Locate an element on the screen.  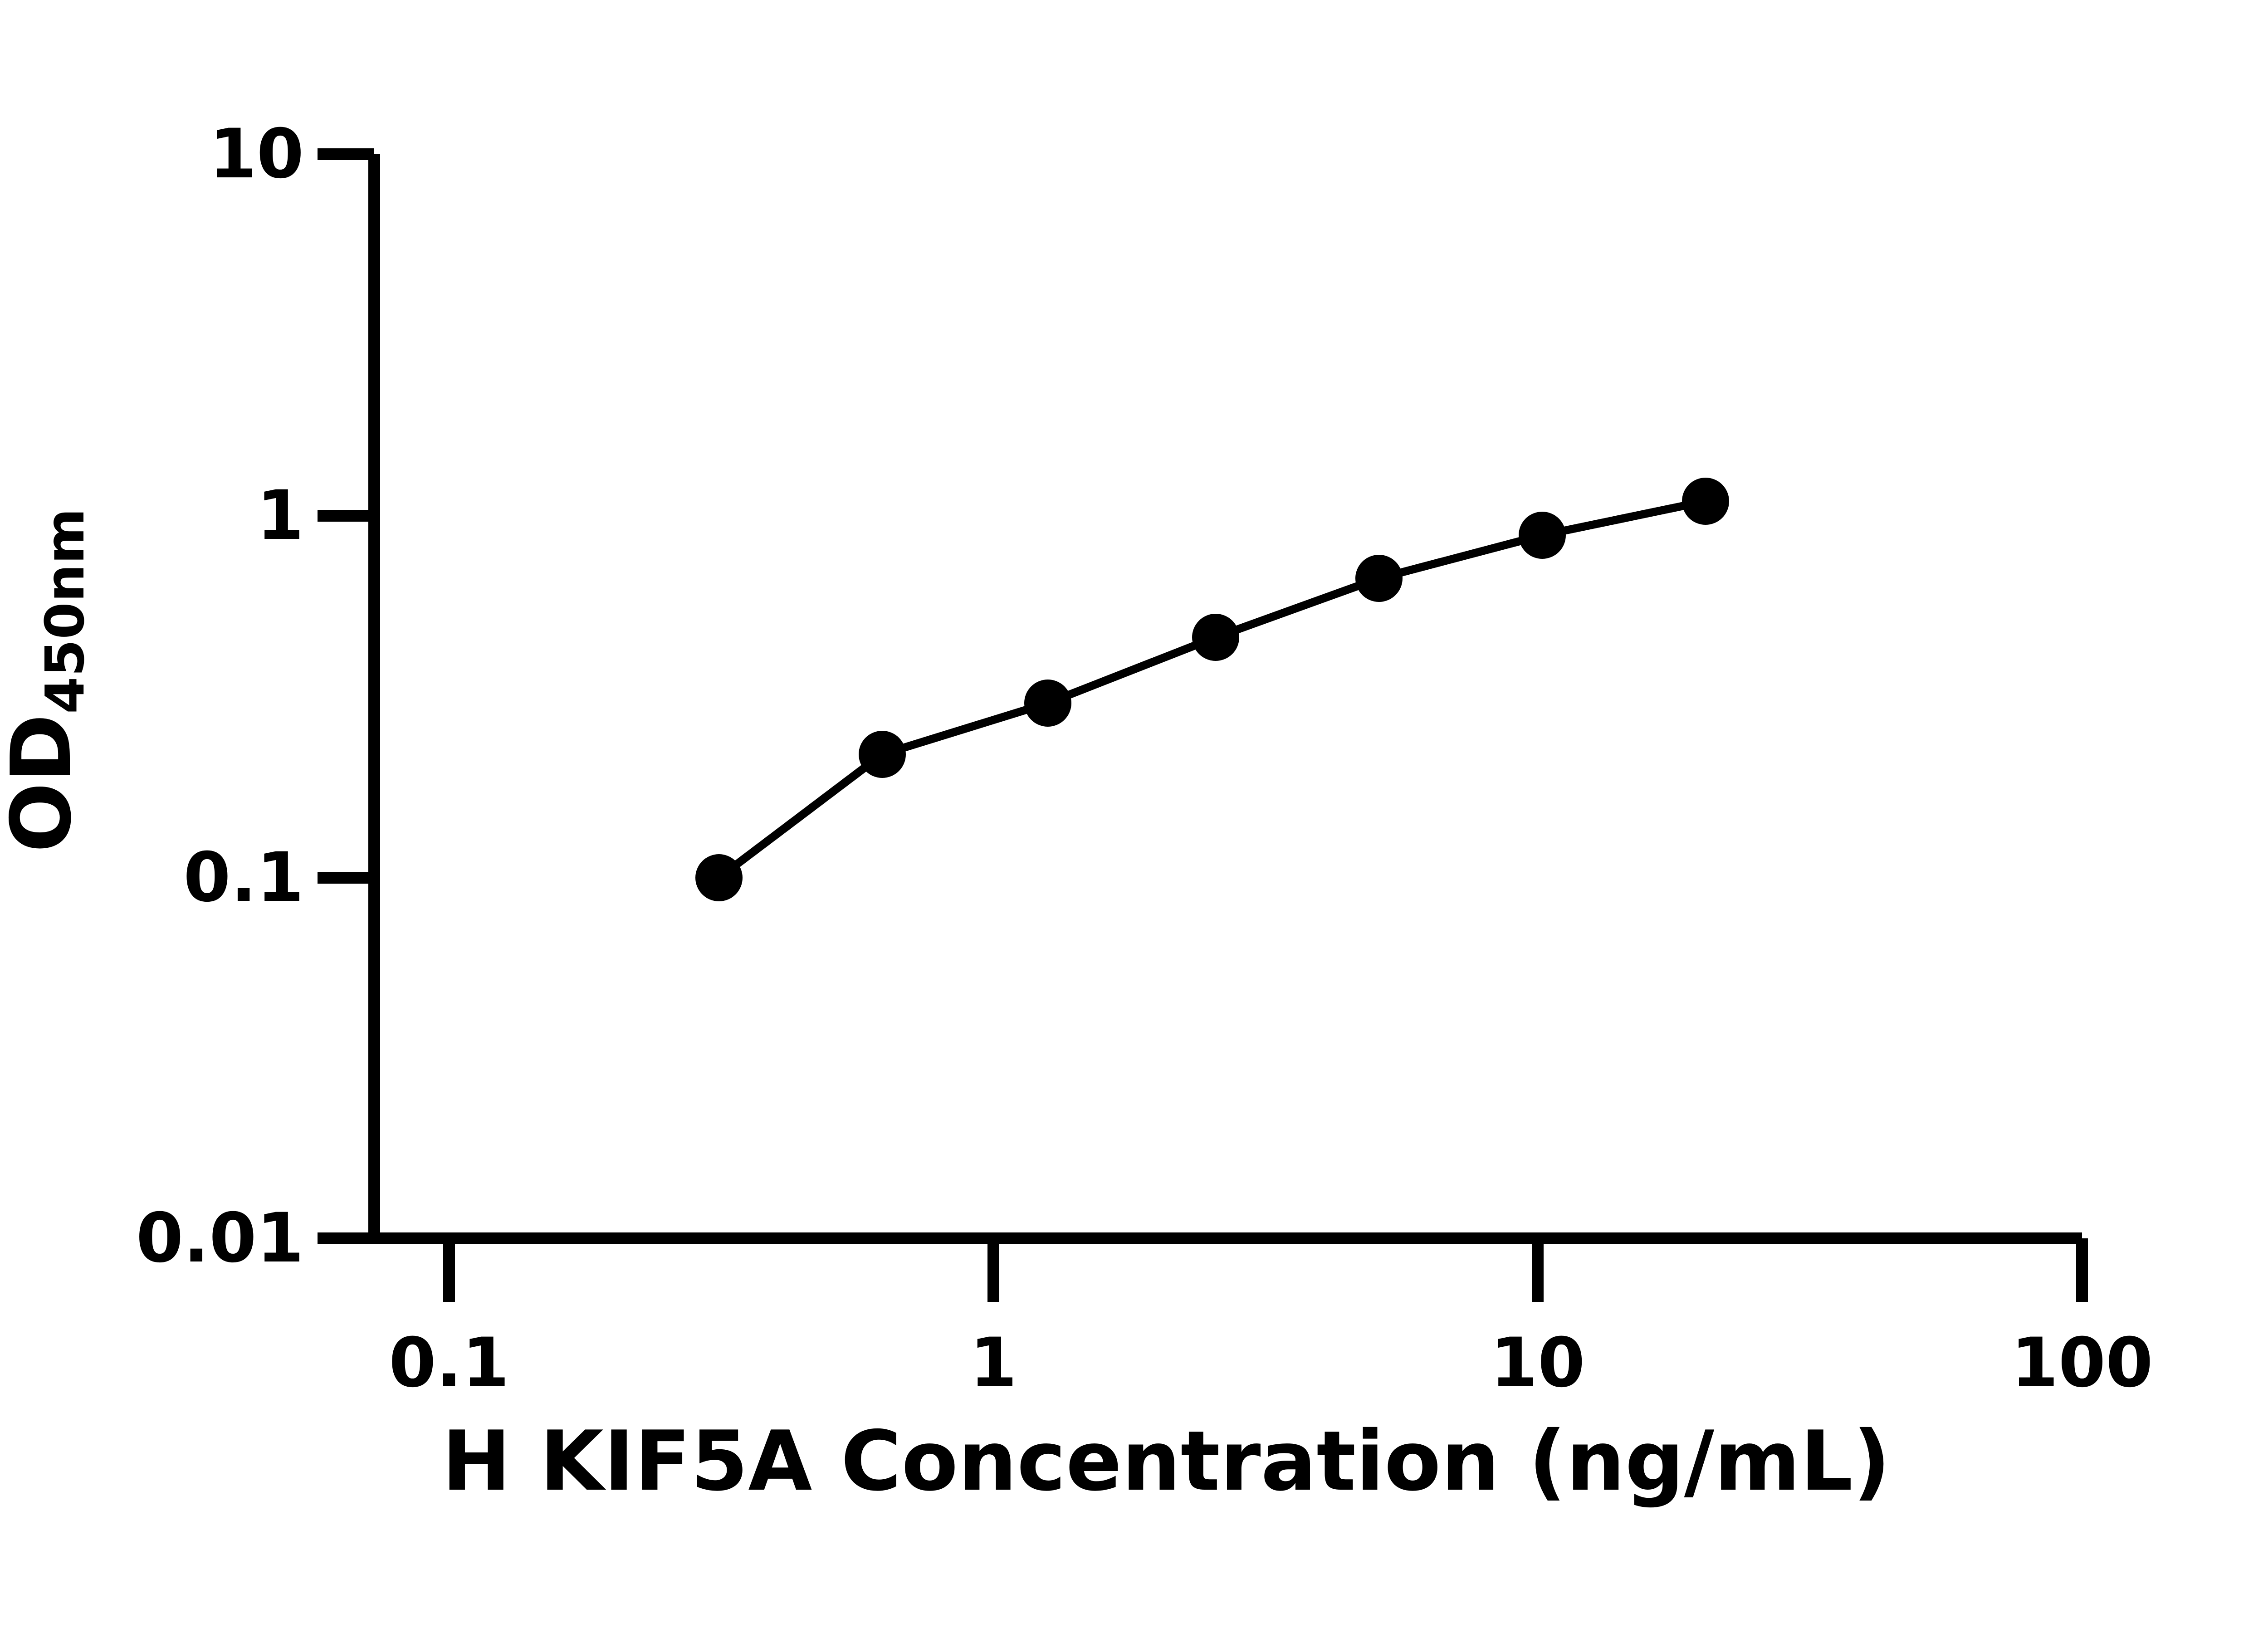
x-axis-ticks is located at coordinates (1265, 1270).